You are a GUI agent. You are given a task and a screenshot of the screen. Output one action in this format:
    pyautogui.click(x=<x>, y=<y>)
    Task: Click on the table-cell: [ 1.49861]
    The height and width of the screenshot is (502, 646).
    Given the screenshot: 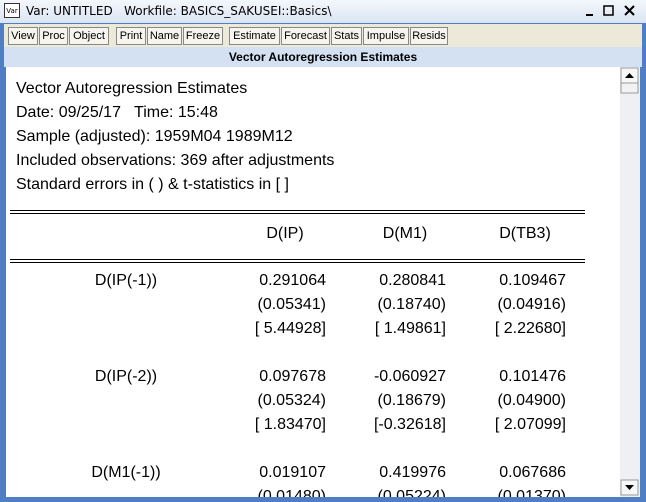 What is the action you would take?
    pyautogui.click(x=410, y=328)
    